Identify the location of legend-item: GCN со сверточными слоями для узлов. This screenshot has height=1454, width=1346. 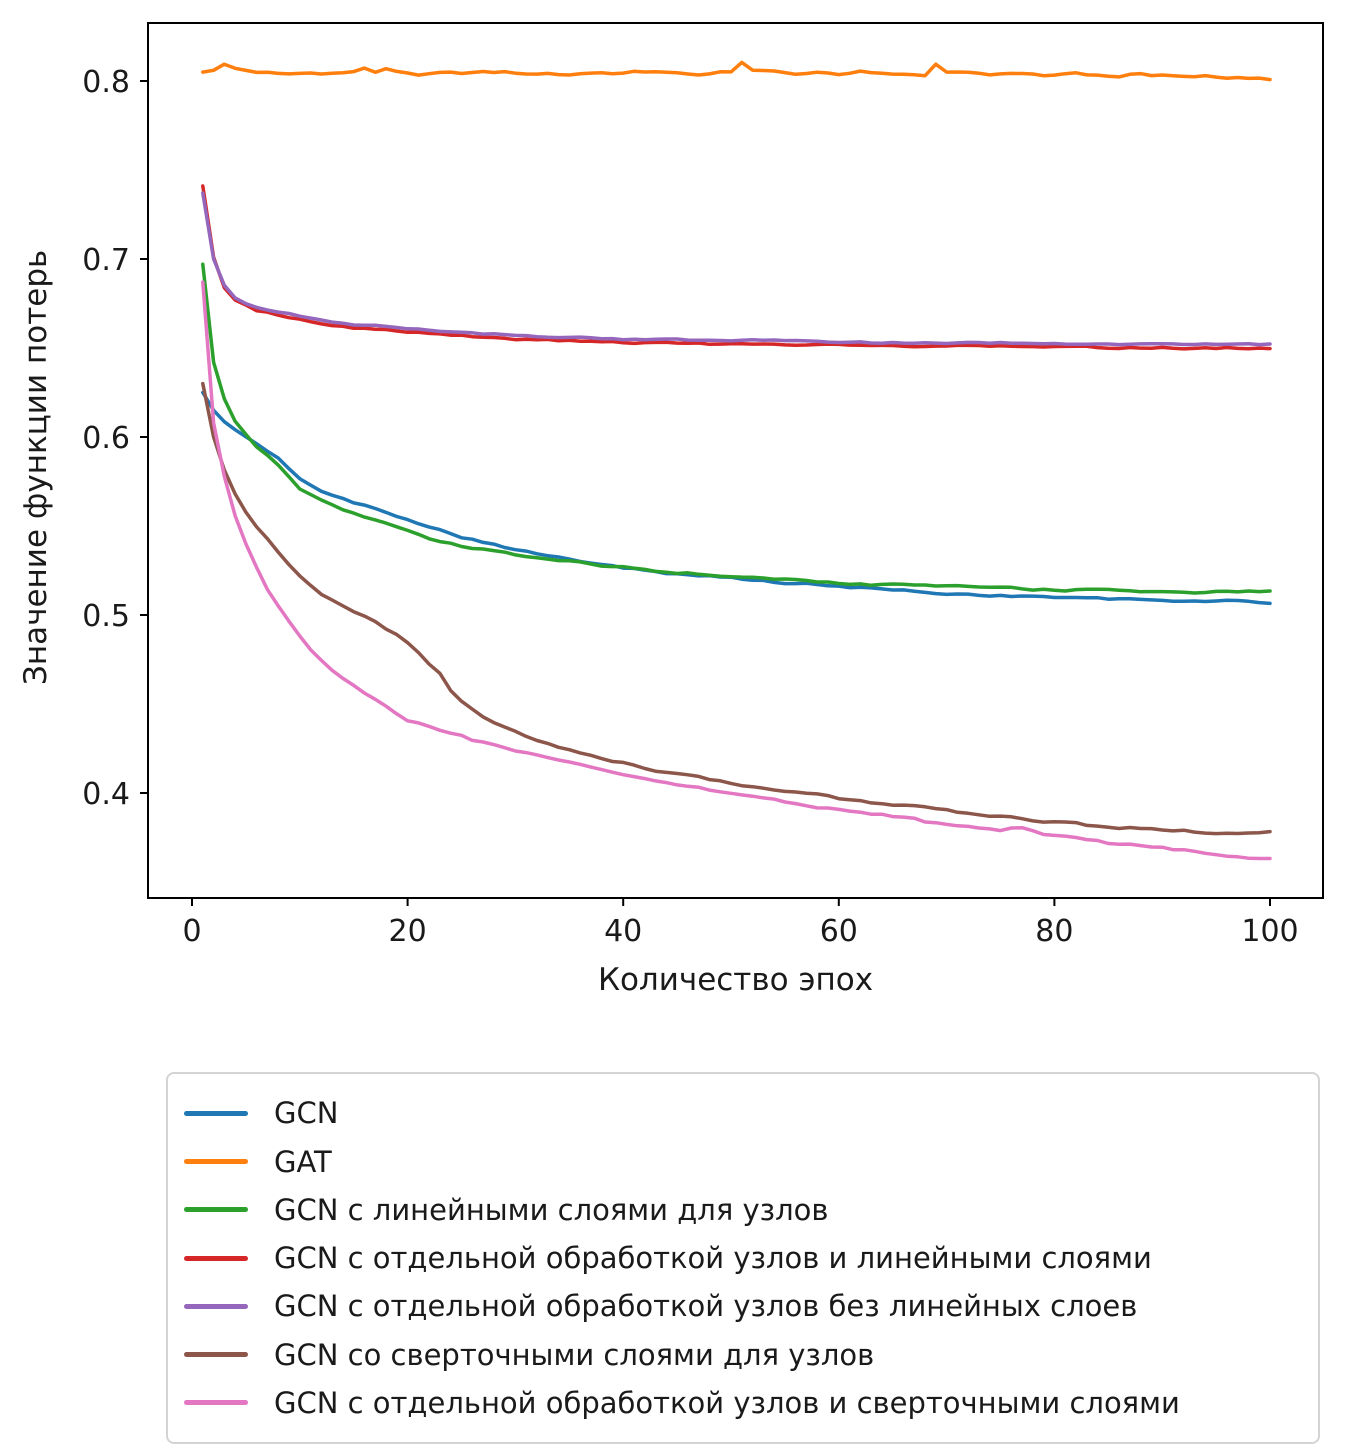
(743, 1355).